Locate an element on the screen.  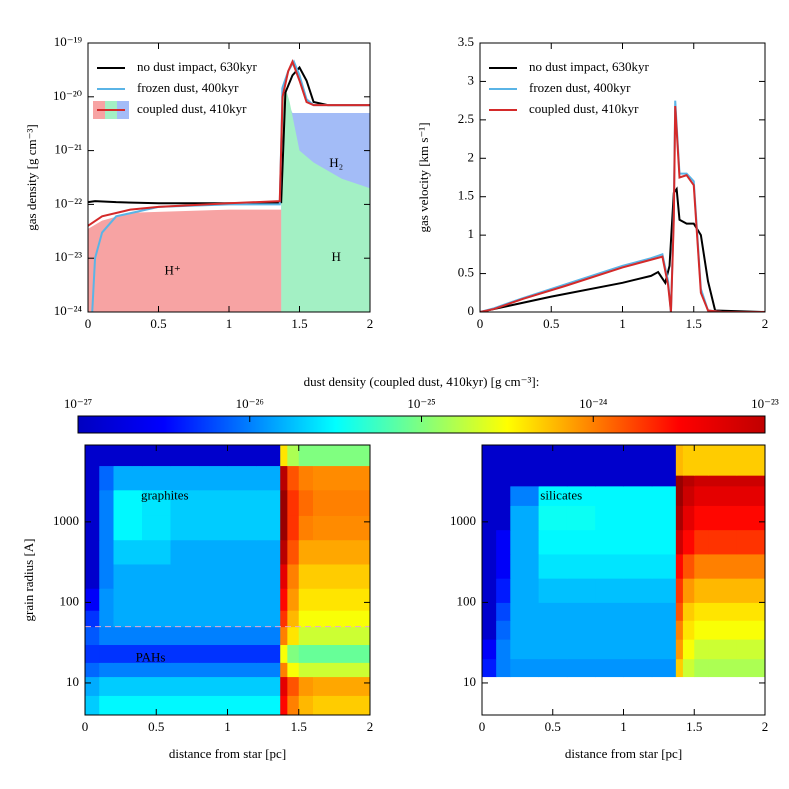
region-label: PAHs is located at coordinates (151, 656).